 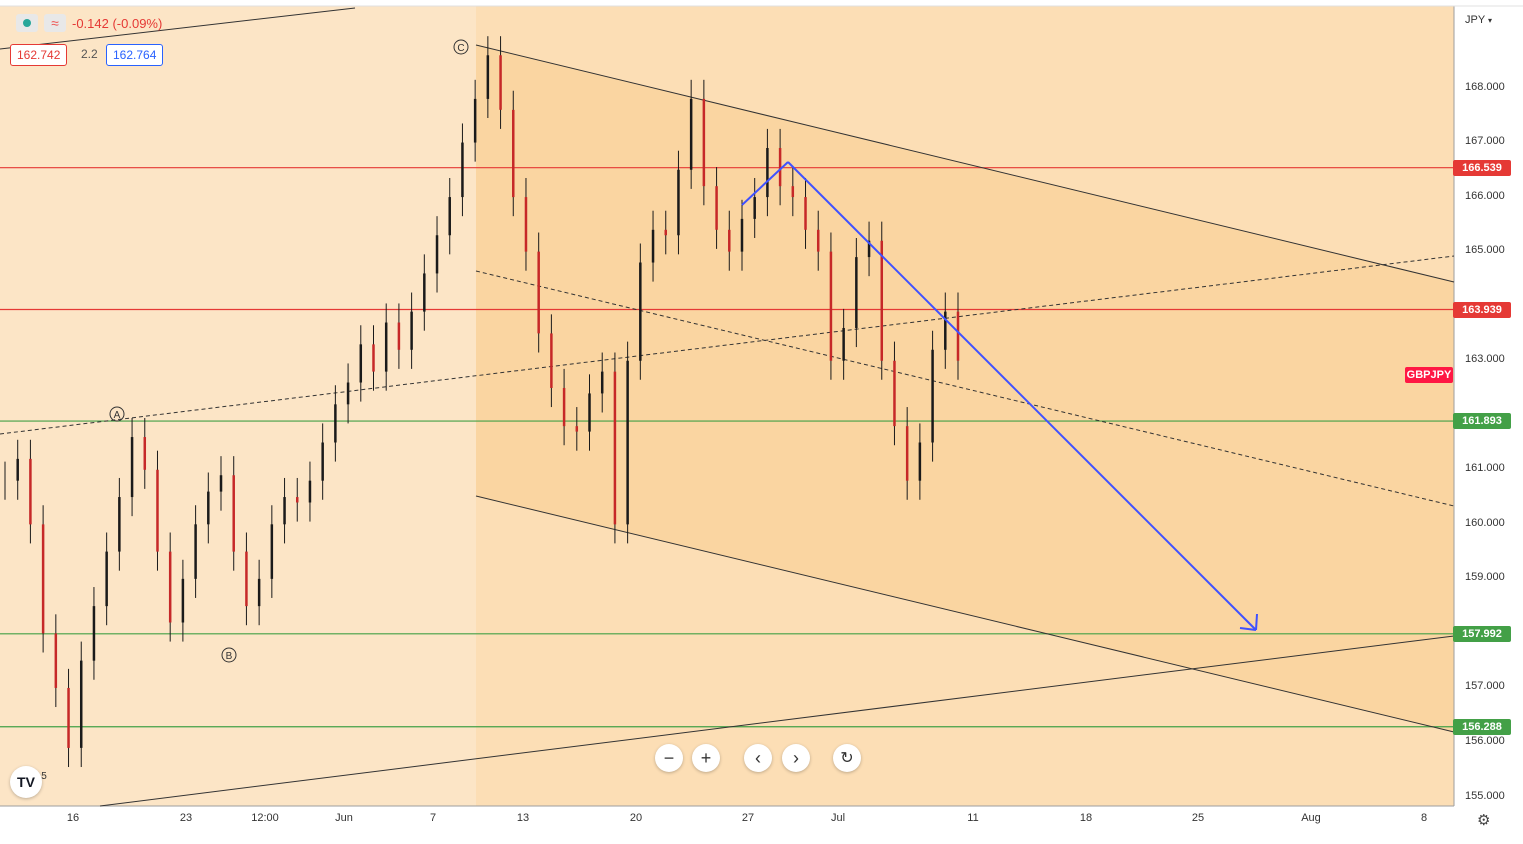 I want to click on wave-label-5: 5, so click(x=44, y=776).